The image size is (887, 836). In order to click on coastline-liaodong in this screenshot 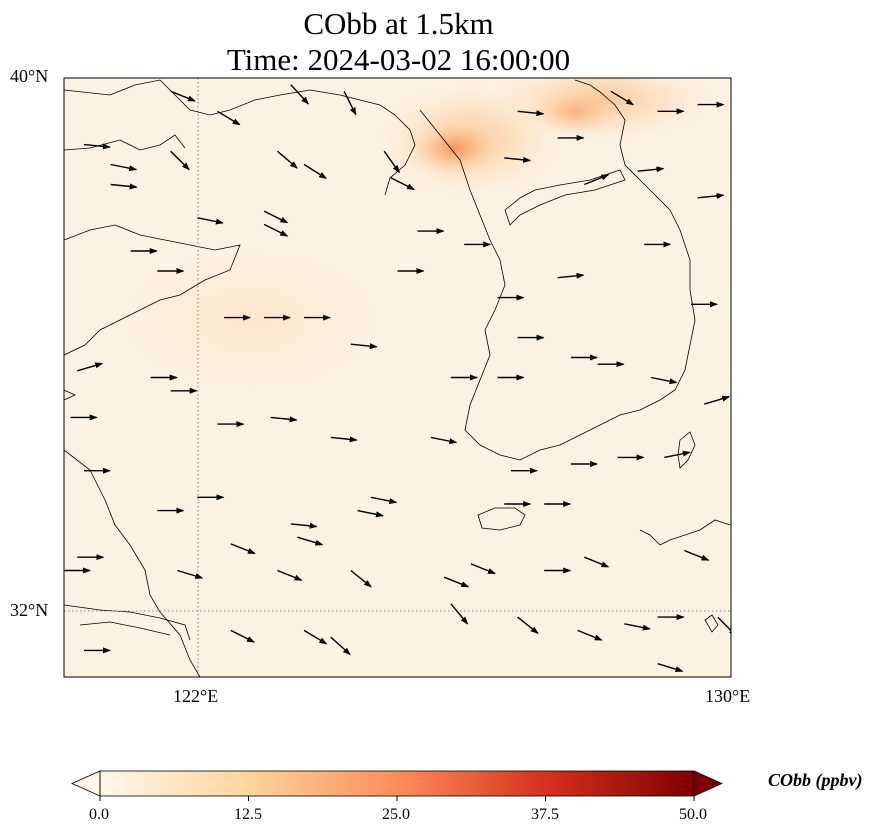, I will do `click(240, 137)`.